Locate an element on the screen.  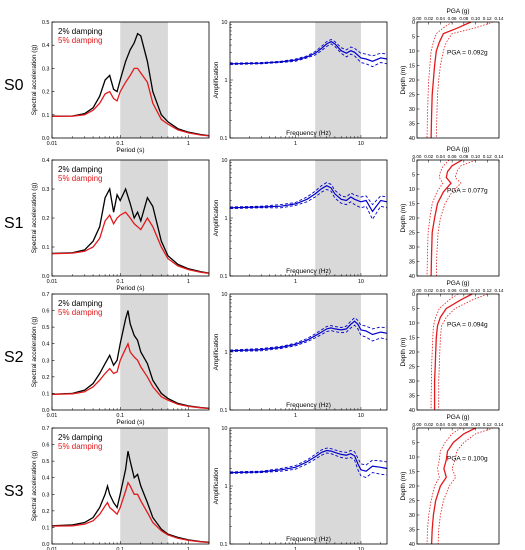
y-tick-label: 0.5 is located at coordinates (46, 23).